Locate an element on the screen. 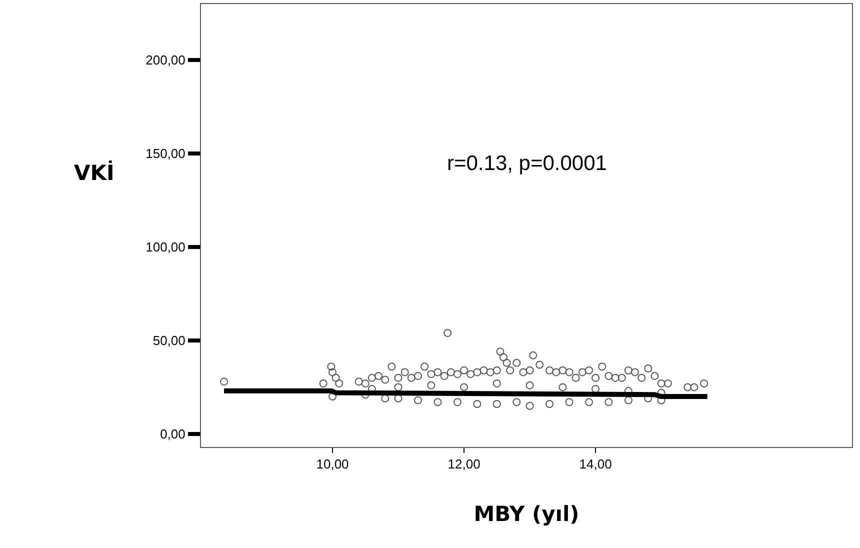 The height and width of the screenshot is (548, 860). y-axis-title: VKİ is located at coordinates (94, 172).